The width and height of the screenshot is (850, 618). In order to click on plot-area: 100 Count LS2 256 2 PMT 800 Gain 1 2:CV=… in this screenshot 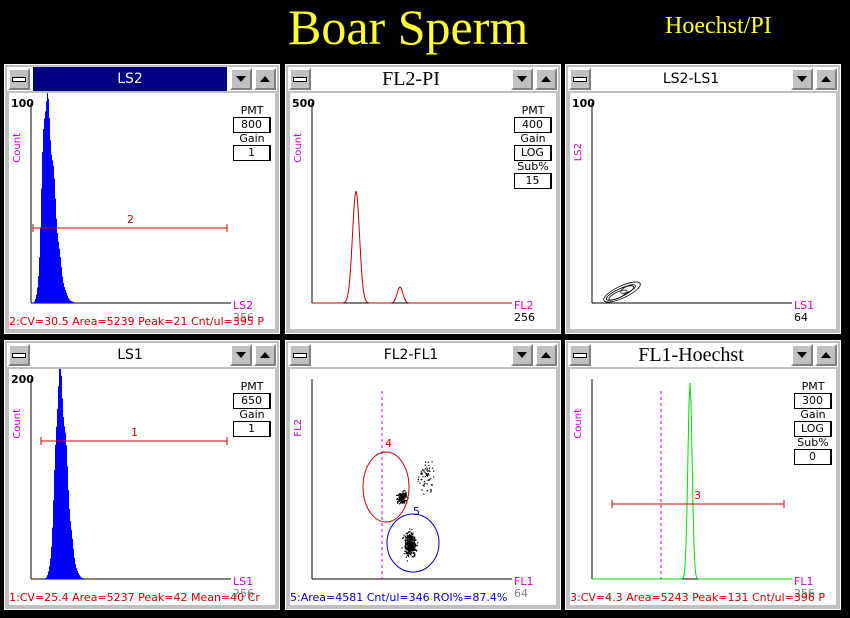, I will do `click(142, 211)`.